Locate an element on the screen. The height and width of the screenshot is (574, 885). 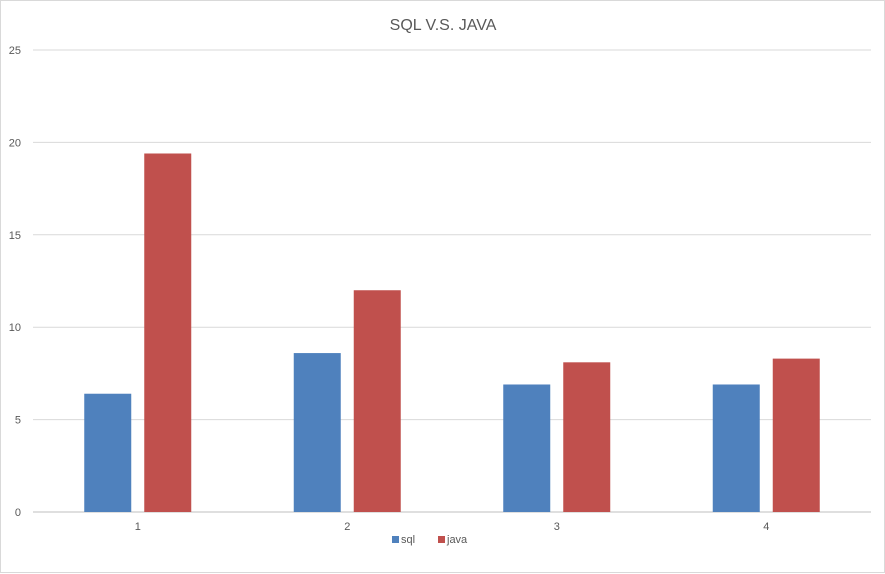
y-tick-label: 20 is located at coordinates (15, 143).